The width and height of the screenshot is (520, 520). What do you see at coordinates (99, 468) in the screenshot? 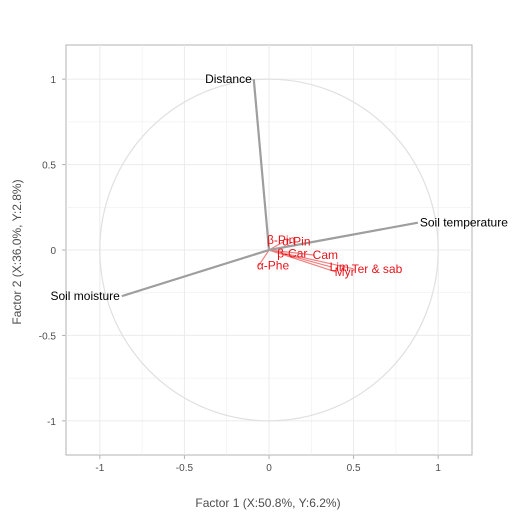
I see `x-tick-label: -1` at bounding box center [99, 468].